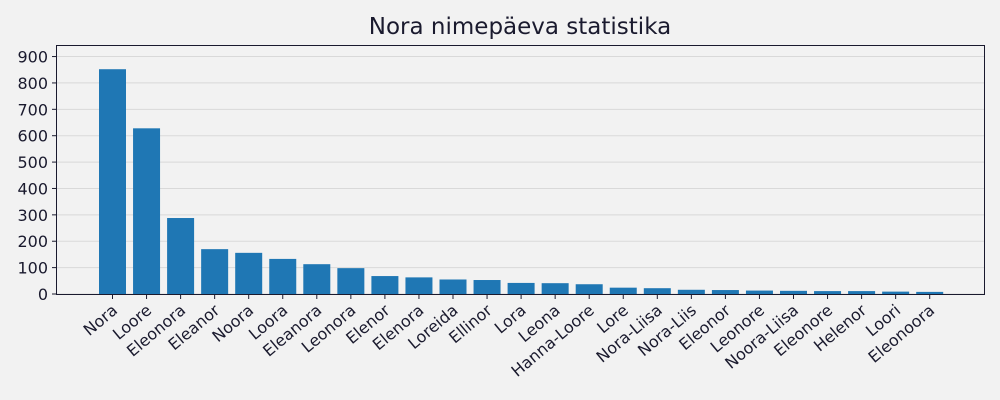  Describe the element at coordinates (215, 271) in the screenshot. I see `bar-eleanor` at that location.